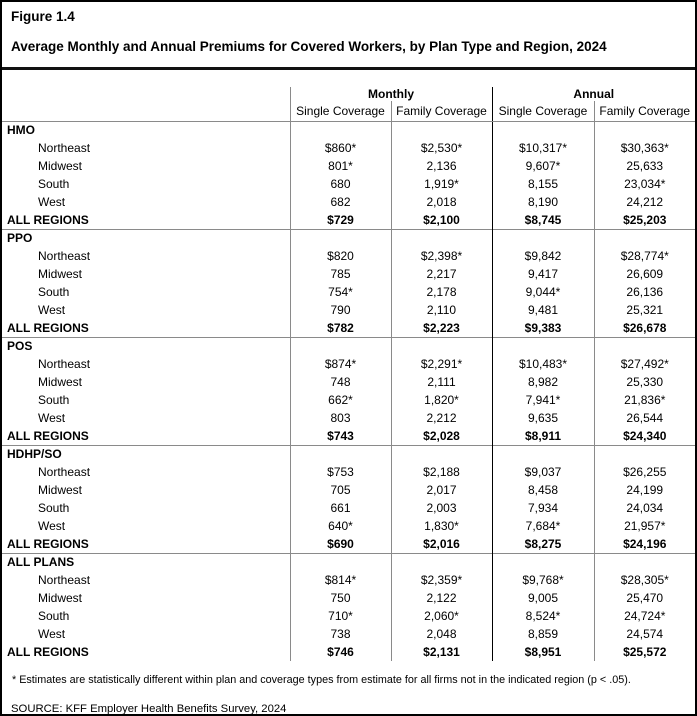 The image size is (697, 716). Describe the element at coordinates (441, 472) in the screenshot. I see `premium-value: $2,188` at that location.